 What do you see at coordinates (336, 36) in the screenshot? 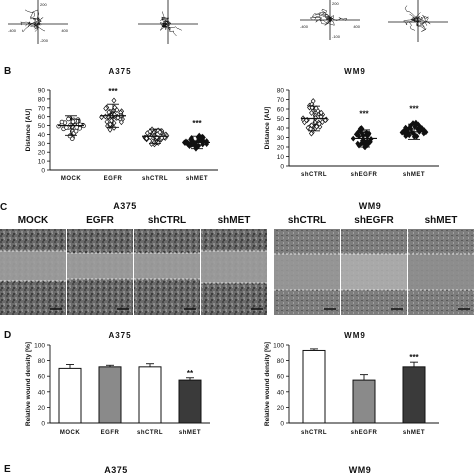
I see `track-lower-label: -100` at bounding box center [336, 36].